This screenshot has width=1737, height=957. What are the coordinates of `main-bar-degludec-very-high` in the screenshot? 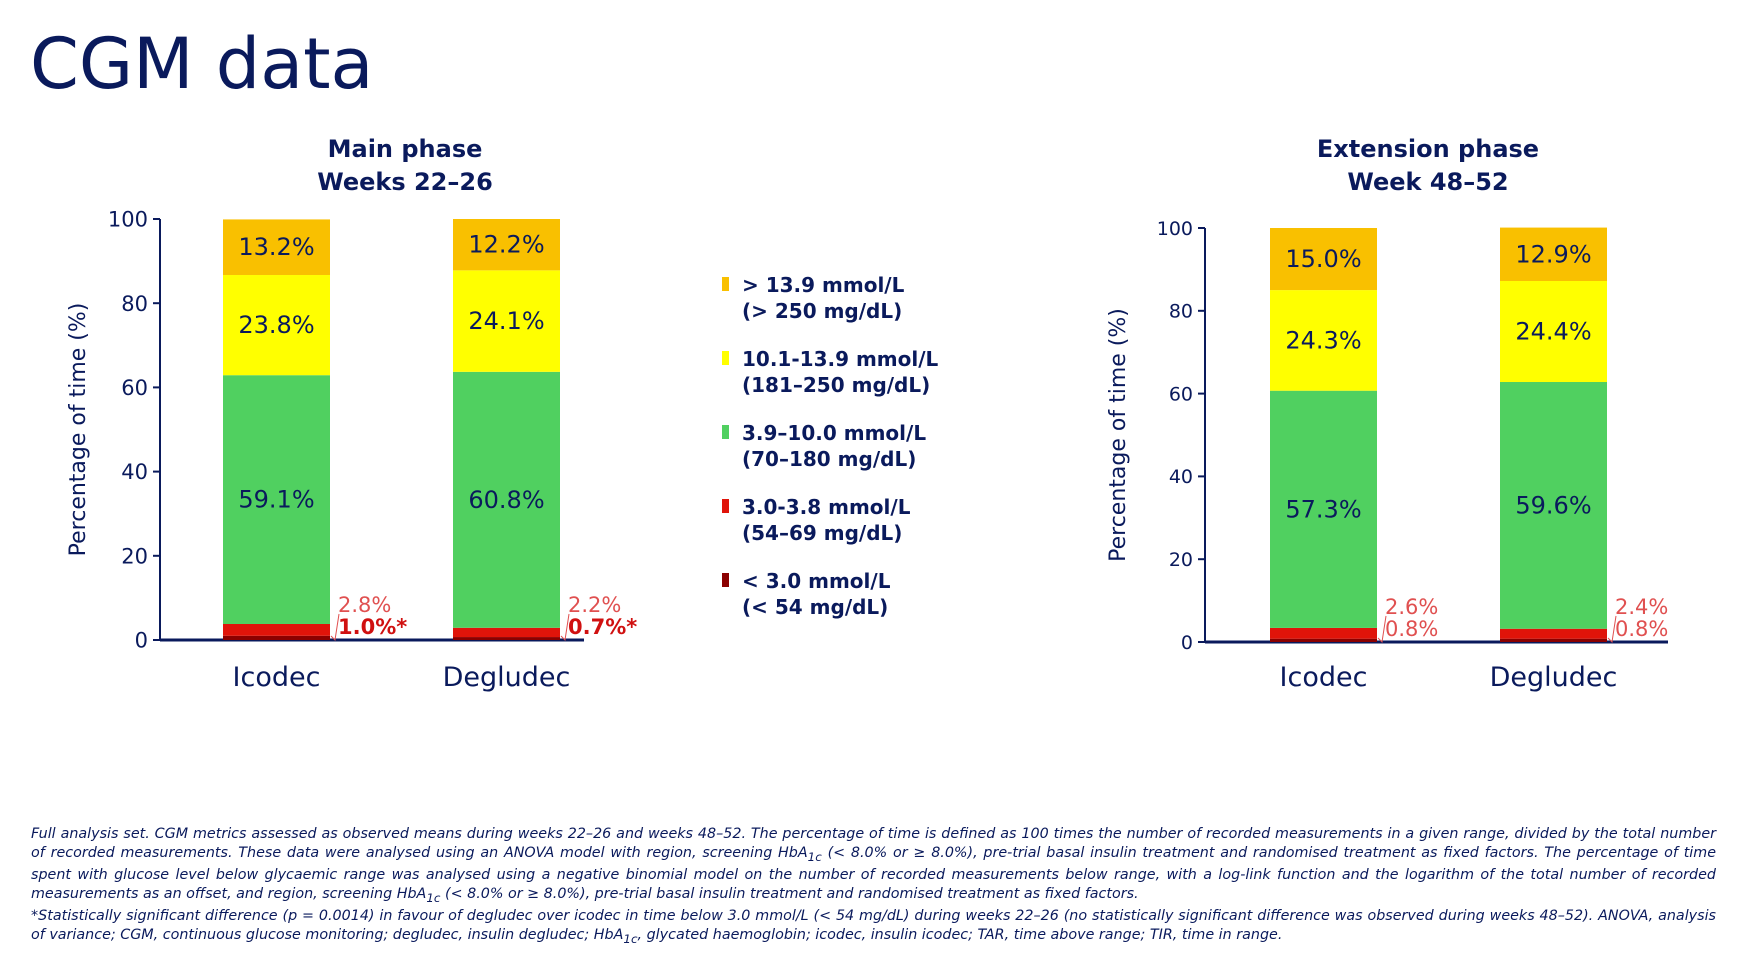 It's located at (506, 245).